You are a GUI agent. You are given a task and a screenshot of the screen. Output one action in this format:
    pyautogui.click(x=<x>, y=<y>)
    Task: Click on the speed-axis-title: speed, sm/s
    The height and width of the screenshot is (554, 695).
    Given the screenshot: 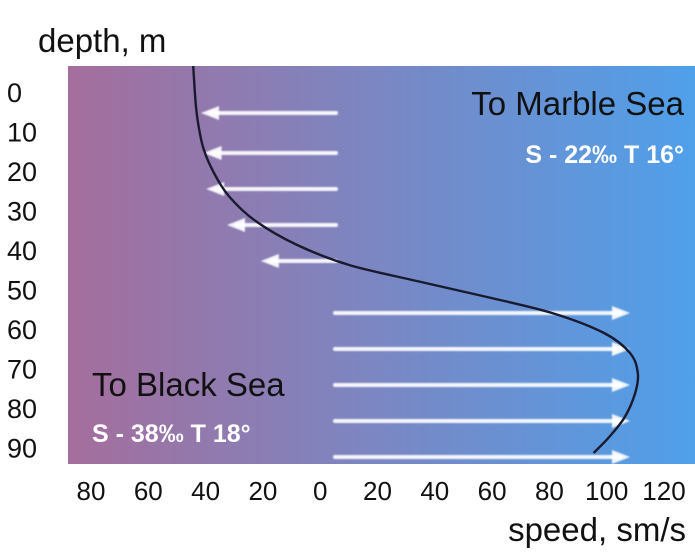 What is the action you would take?
    pyautogui.click(x=597, y=529)
    